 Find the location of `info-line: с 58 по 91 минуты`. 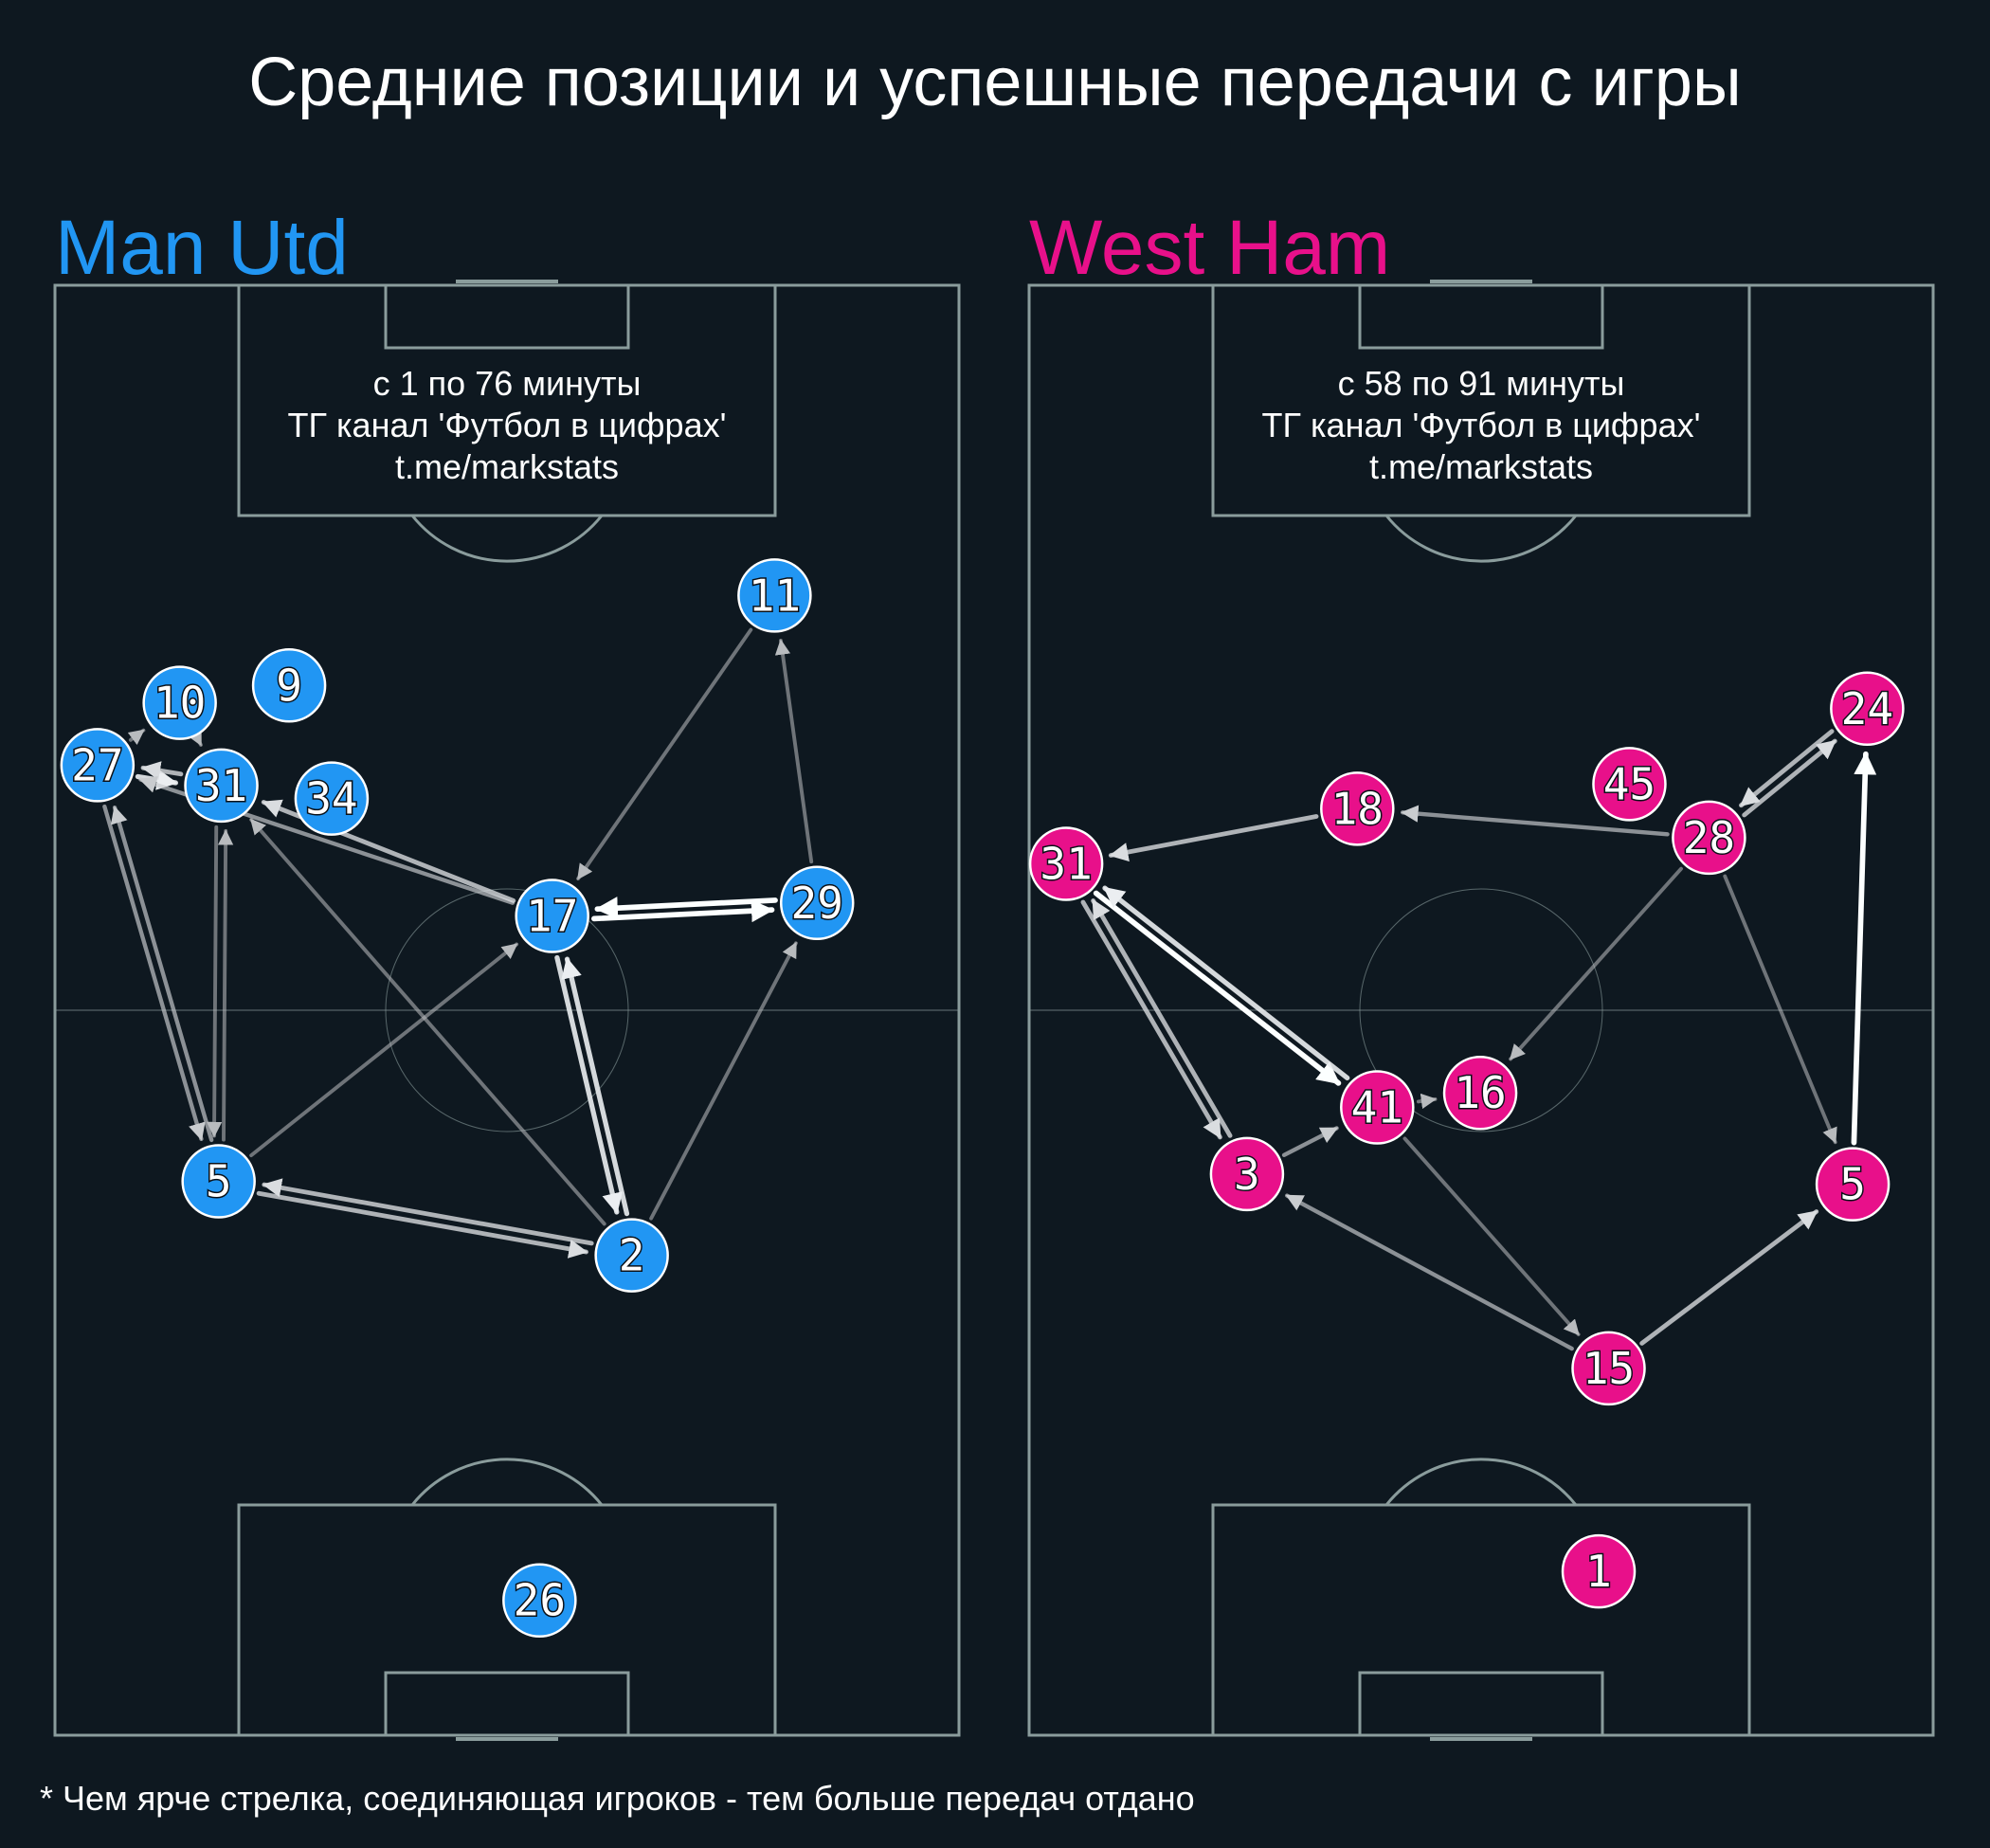

info-line: с 58 по 91 минуты is located at coordinates (1481, 384).